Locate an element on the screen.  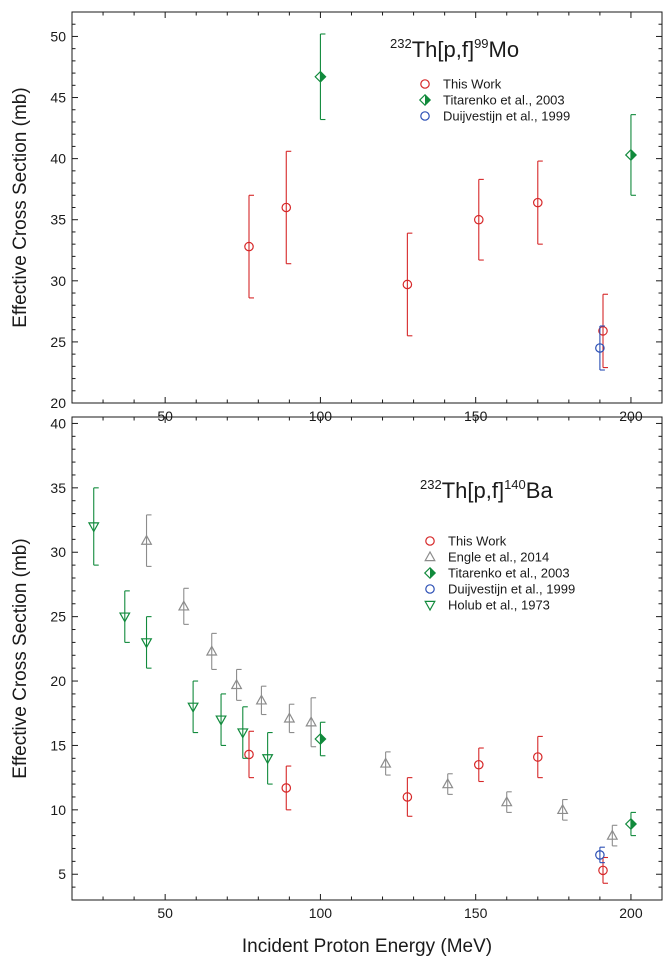
y-tick-label: 35 is located at coordinates (58, 488).